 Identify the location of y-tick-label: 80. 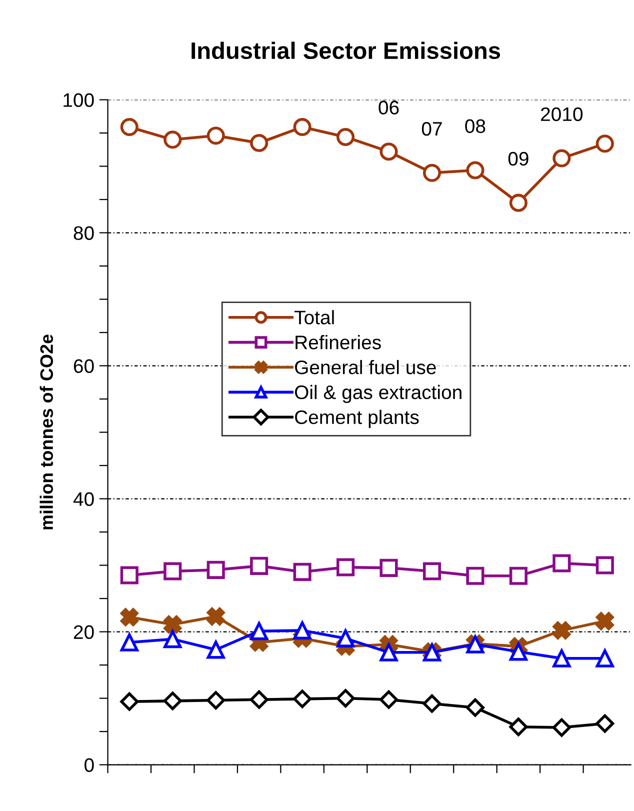
(84, 233).